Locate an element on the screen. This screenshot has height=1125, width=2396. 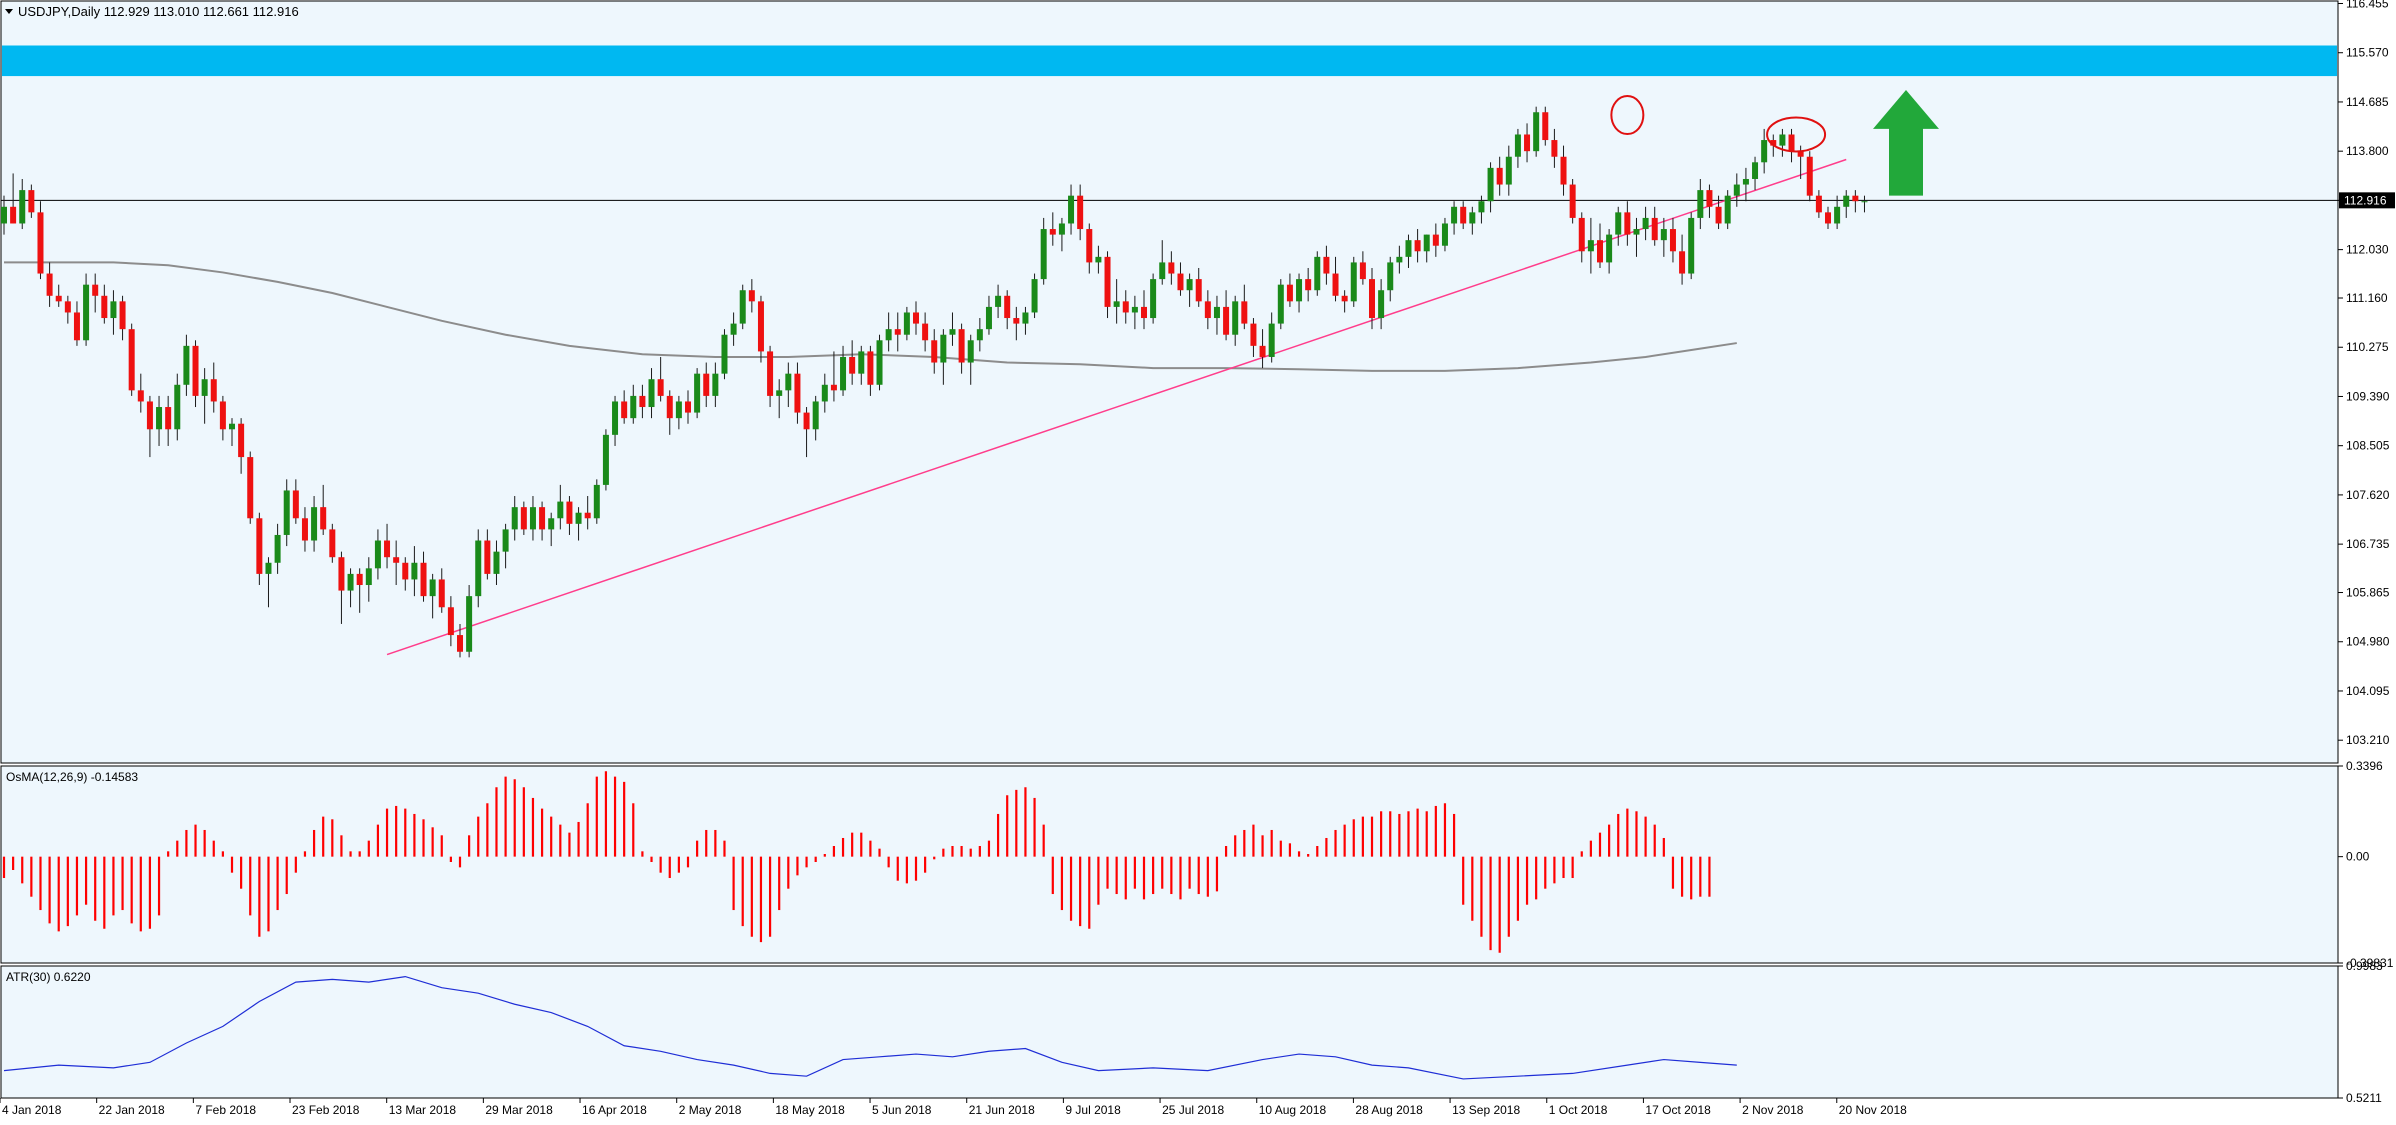
price-tick-label: 111.160 is located at coordinates (2367, 298).